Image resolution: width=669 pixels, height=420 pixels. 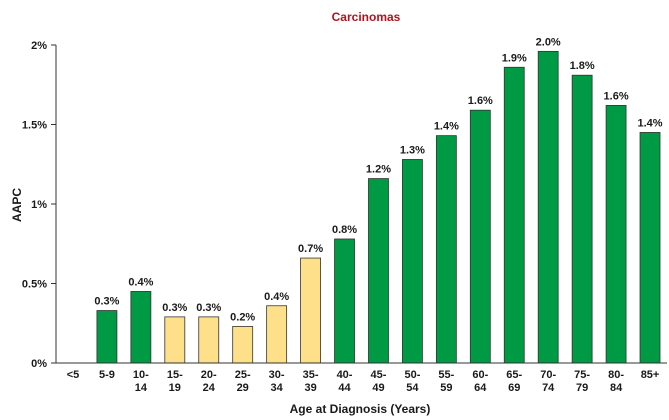 What do you see at coordinates (344, 388) in the screenshot?
I see `x-tick-label-line2: 44` at bounding box center [344, 388].